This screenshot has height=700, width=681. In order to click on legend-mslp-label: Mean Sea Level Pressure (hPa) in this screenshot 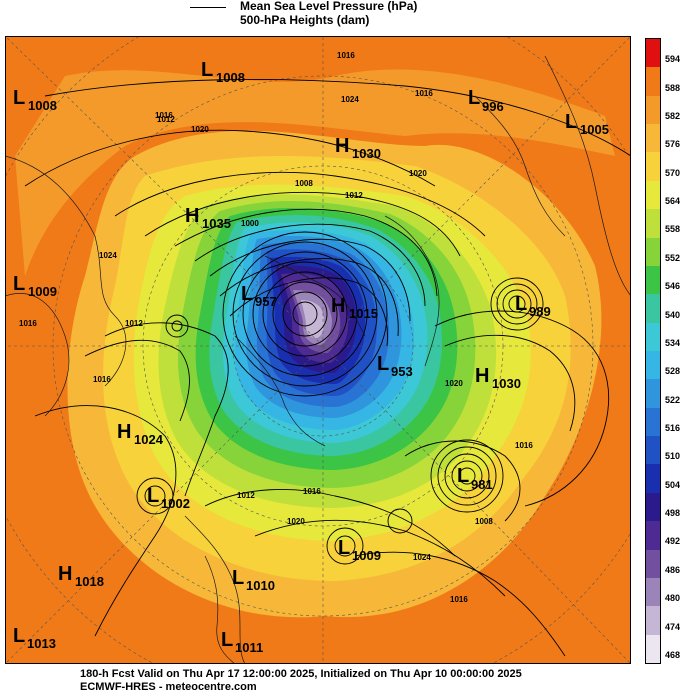, I will do `click(329, 6)`.